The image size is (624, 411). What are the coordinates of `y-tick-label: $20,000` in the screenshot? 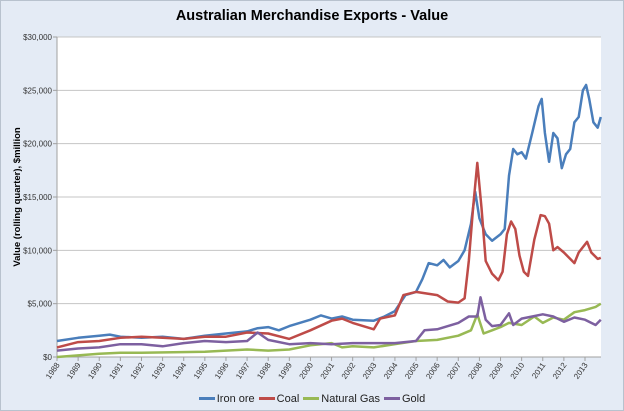 It's located at (37, 144).